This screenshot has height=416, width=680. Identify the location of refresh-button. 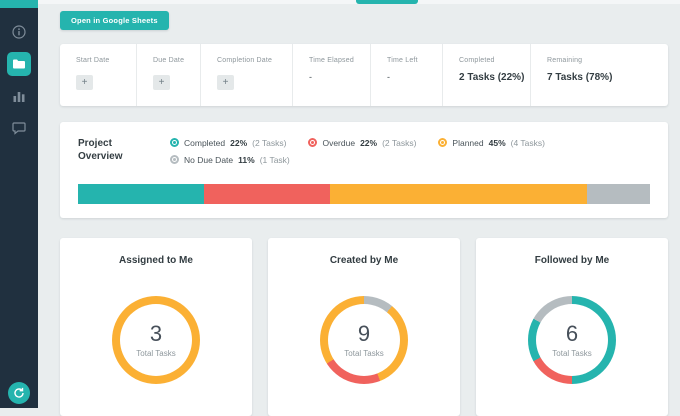
(19, 393).